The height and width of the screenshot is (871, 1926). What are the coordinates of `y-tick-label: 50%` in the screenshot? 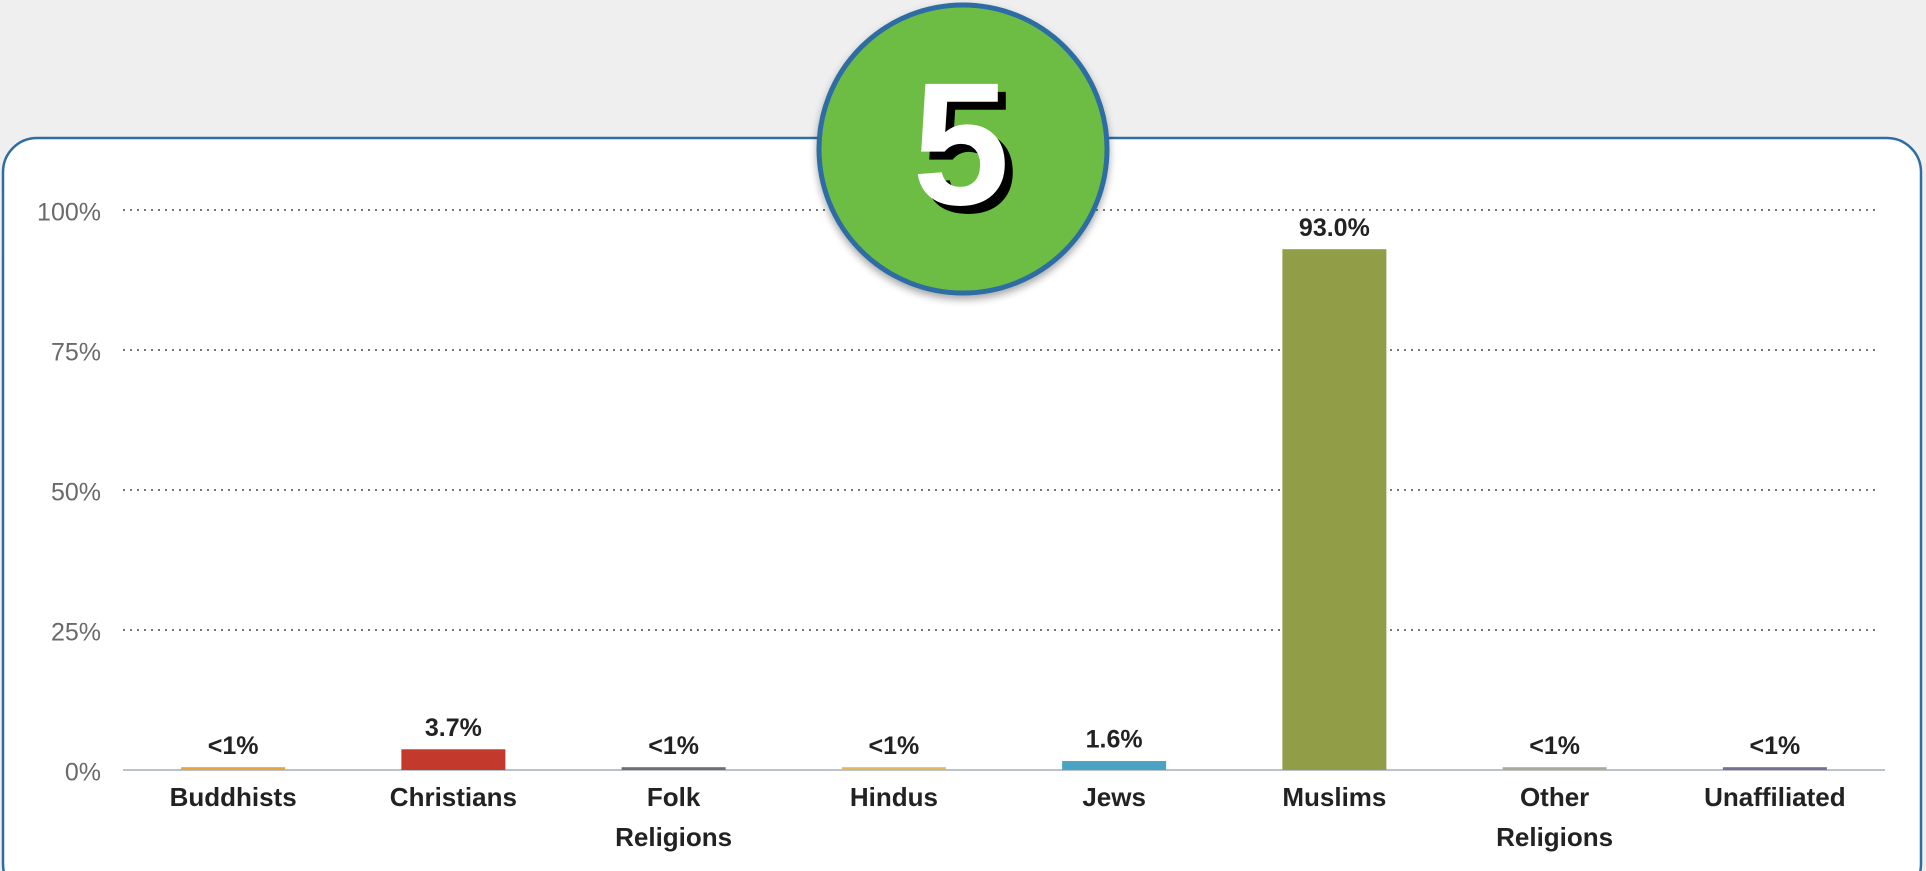 It's located at (76, 493).